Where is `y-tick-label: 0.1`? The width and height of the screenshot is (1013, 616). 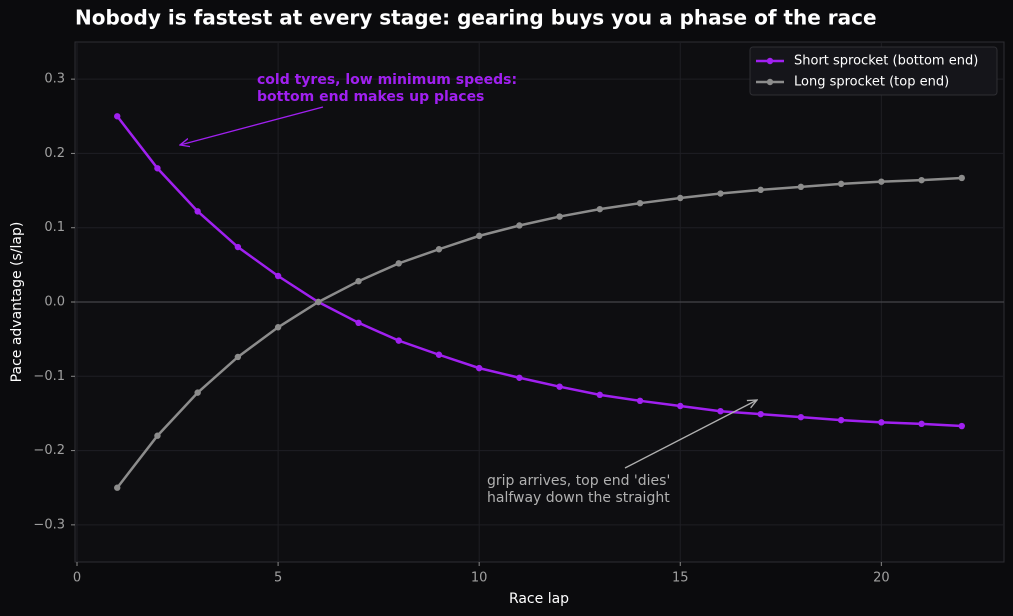
y-tick-label: 0.1 is located at coordinates (54, 227).